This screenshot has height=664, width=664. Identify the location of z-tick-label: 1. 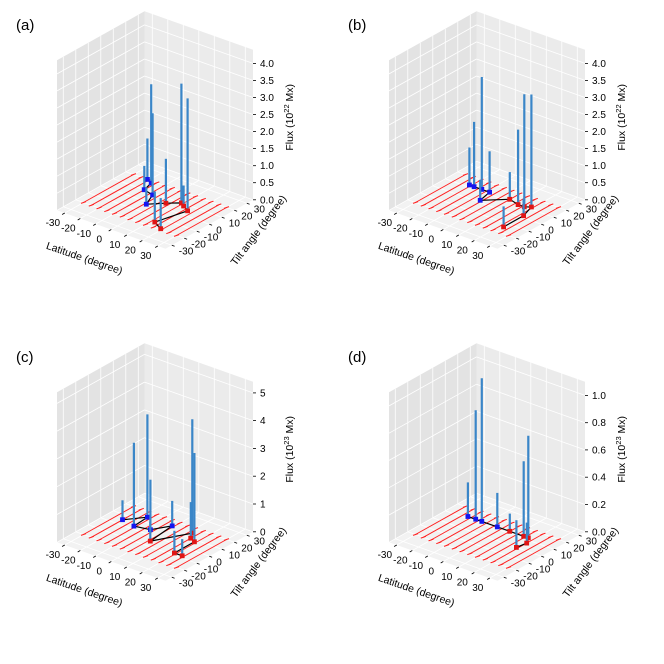
(263, 505).